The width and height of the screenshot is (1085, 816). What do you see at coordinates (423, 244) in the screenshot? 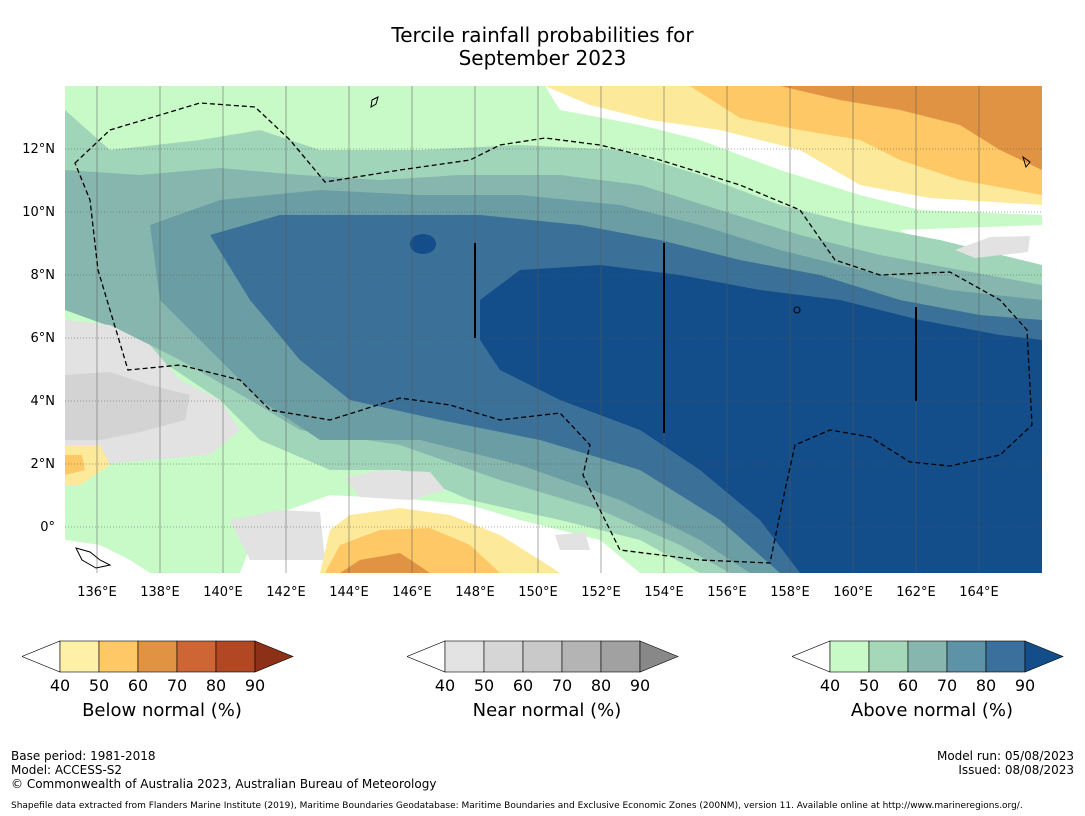
I see `field-above-90-spot` at bounding box center [423, 244].